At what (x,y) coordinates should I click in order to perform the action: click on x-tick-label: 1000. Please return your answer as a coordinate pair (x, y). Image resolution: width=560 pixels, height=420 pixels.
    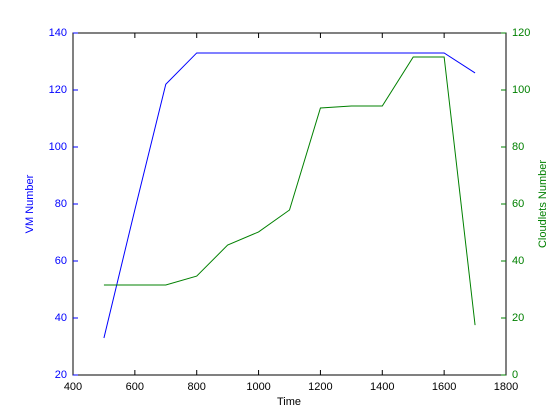
    Looking at the image, I should click on (258, 387).